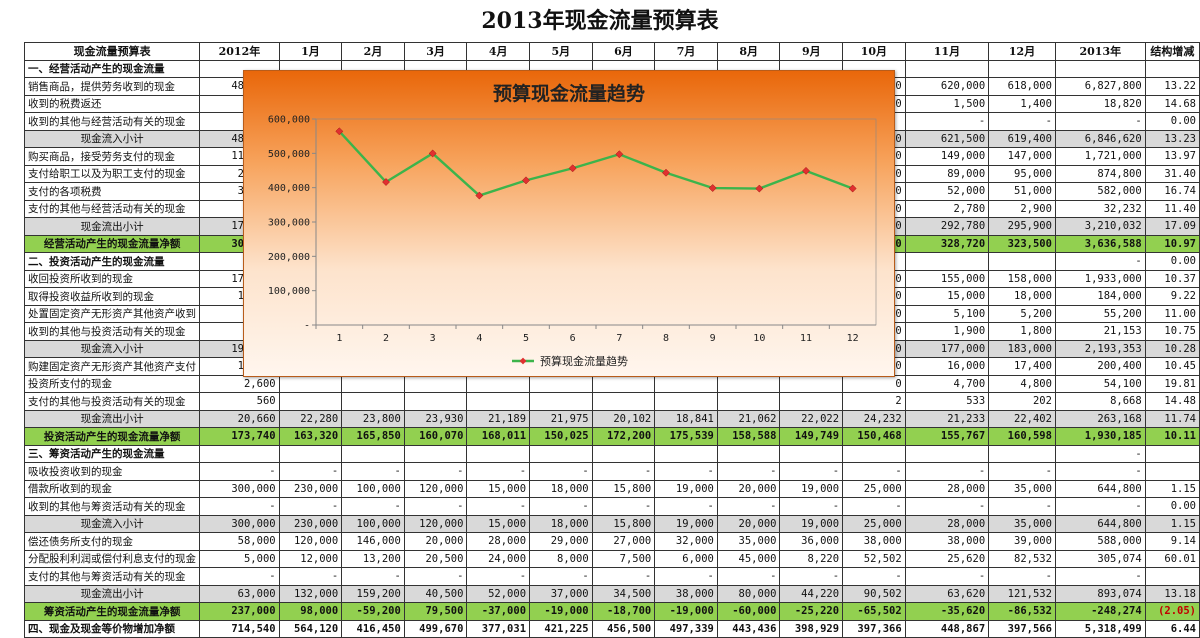 The height and width of the screenshot is (638, 1200). I want to click on value-cell: 2,900, so click(1022, 208).